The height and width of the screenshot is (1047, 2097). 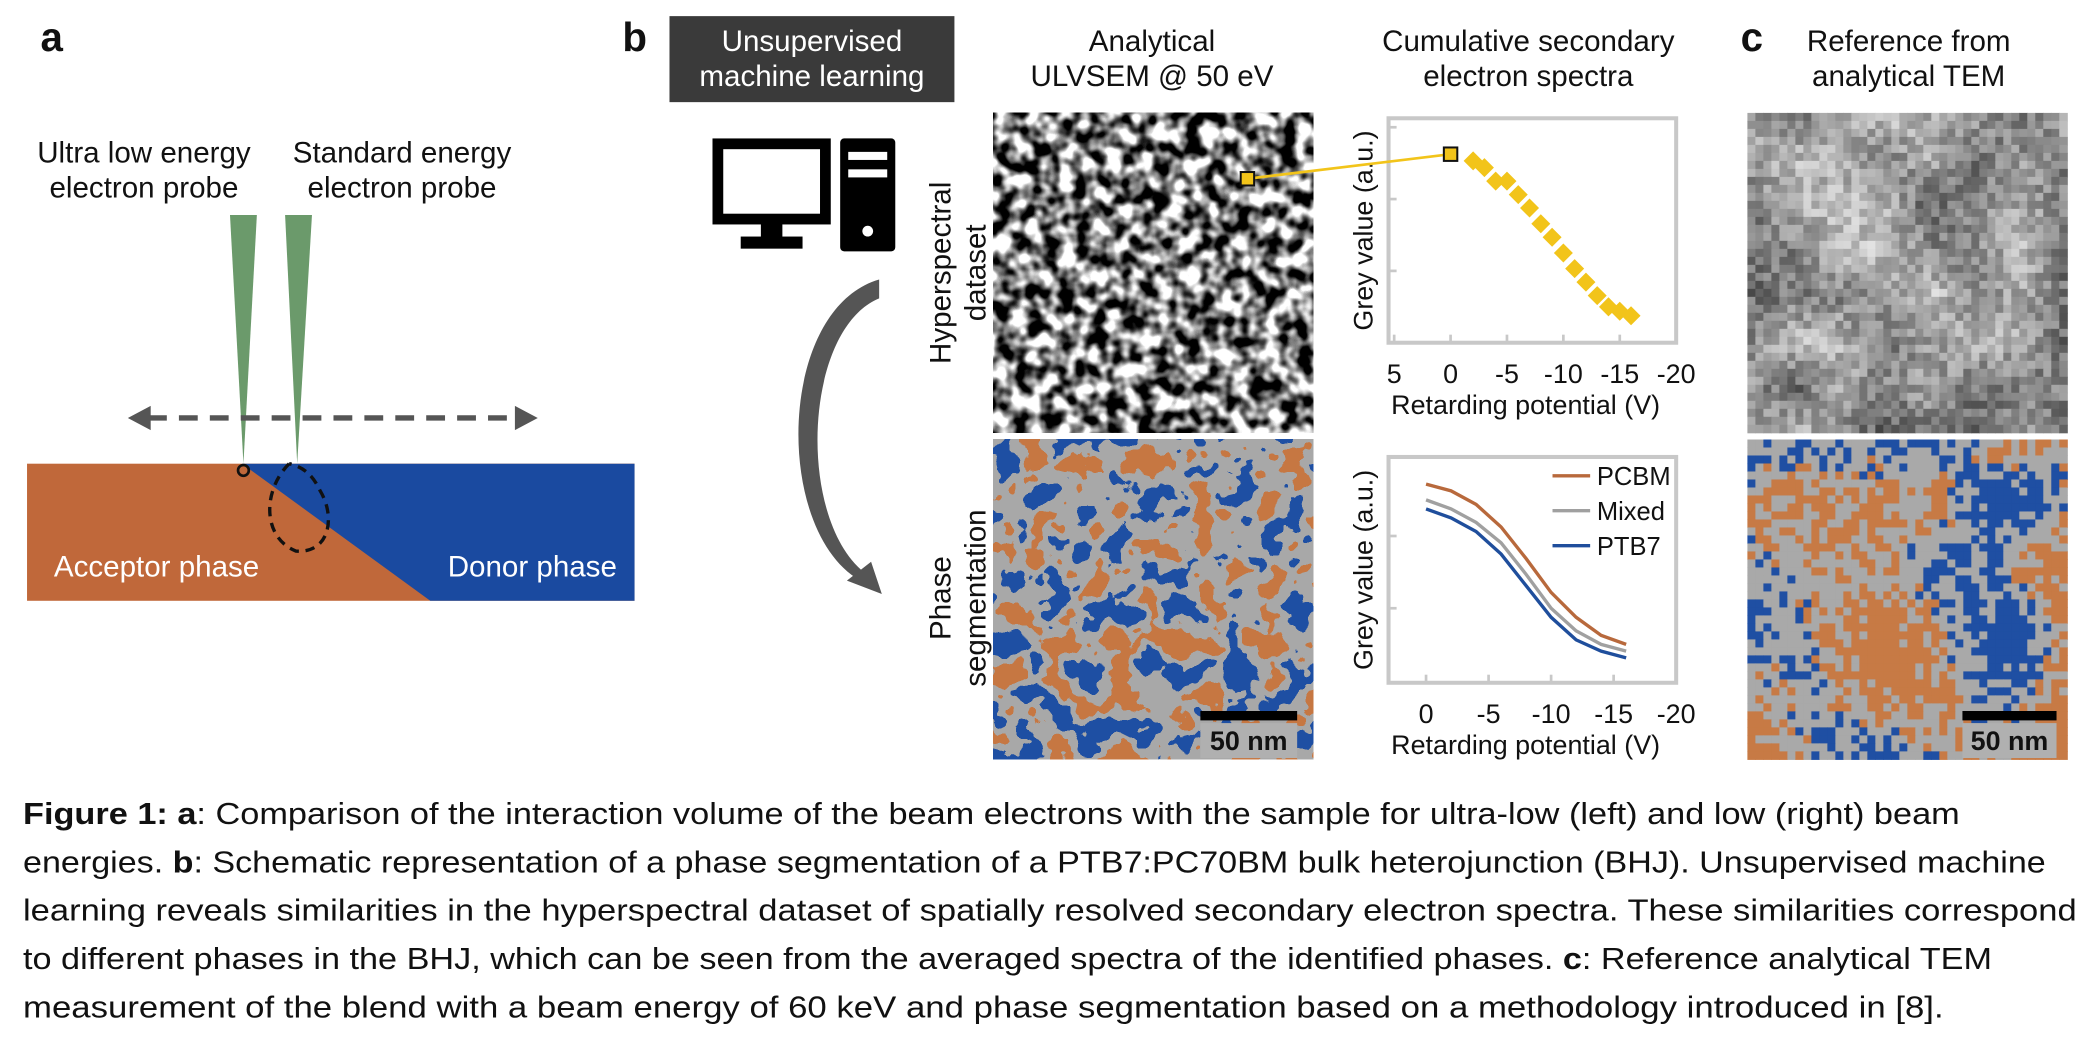 I want to click on caption-run: Figure 1: a, so click(x=110, y=813).